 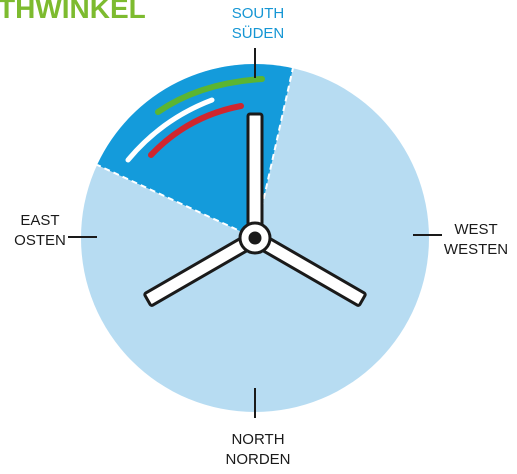 I want to click on label-east-de: OSTEN, so click(x=40, y=240).